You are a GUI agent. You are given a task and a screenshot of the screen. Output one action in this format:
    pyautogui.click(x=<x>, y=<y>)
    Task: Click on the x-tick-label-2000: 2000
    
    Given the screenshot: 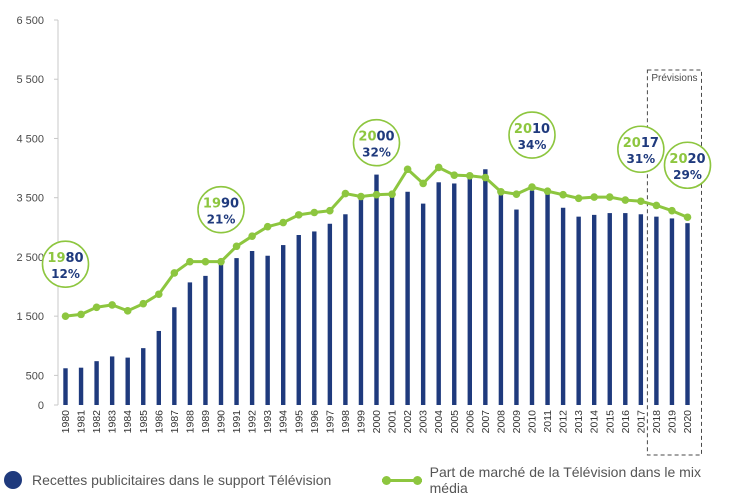 What is the action you would take?
    pyautogui.click(x=377, y=422)
    